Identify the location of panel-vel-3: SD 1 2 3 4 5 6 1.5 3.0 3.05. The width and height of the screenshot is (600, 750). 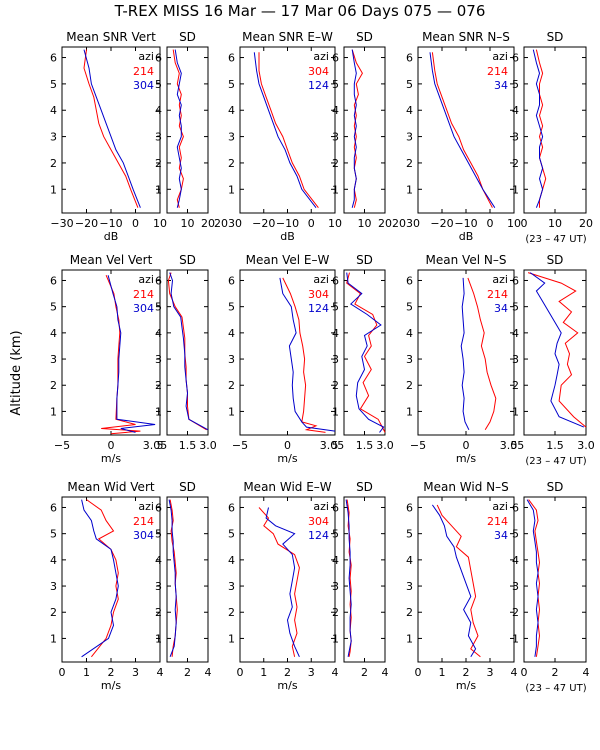
(357, 352).